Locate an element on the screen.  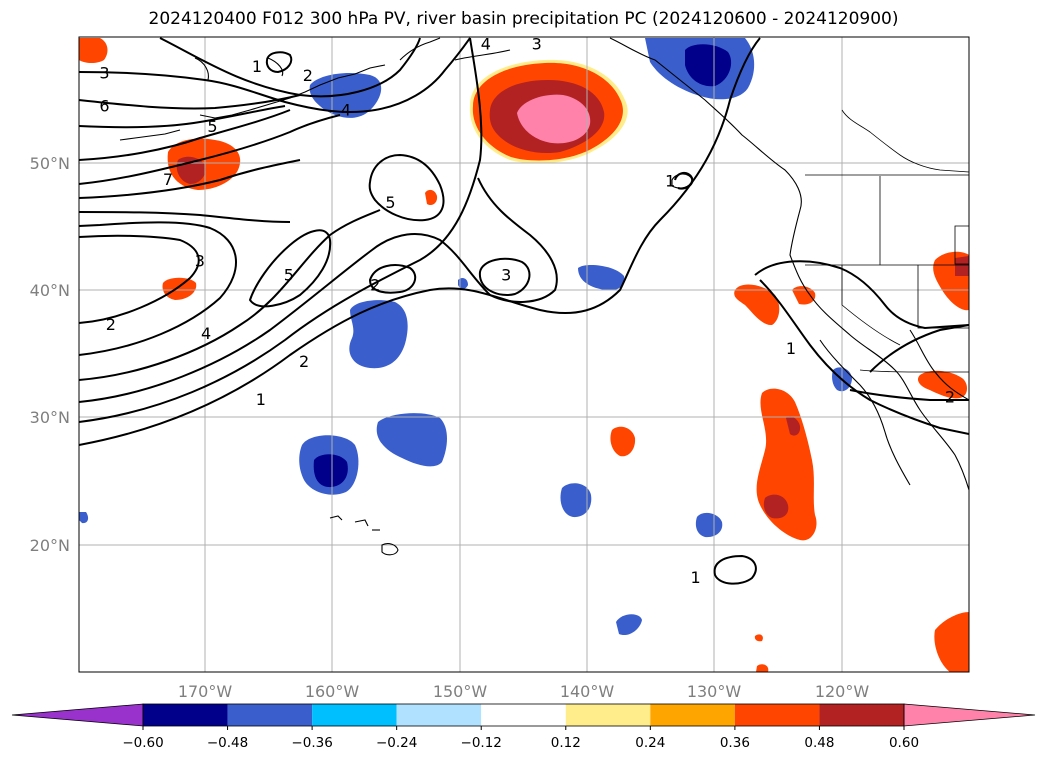
lon-label: 160°W is located at coordinates (332, 691).